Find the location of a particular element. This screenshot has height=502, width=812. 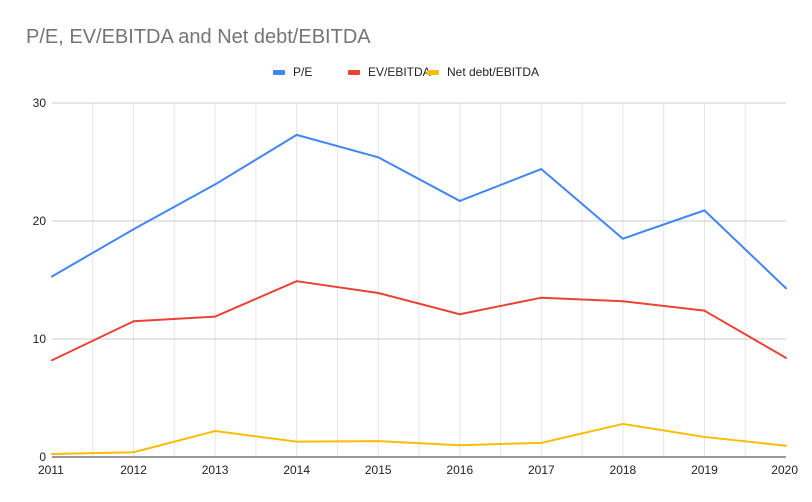

x-tick-label: 2020 is located at coordinates (784, 470).